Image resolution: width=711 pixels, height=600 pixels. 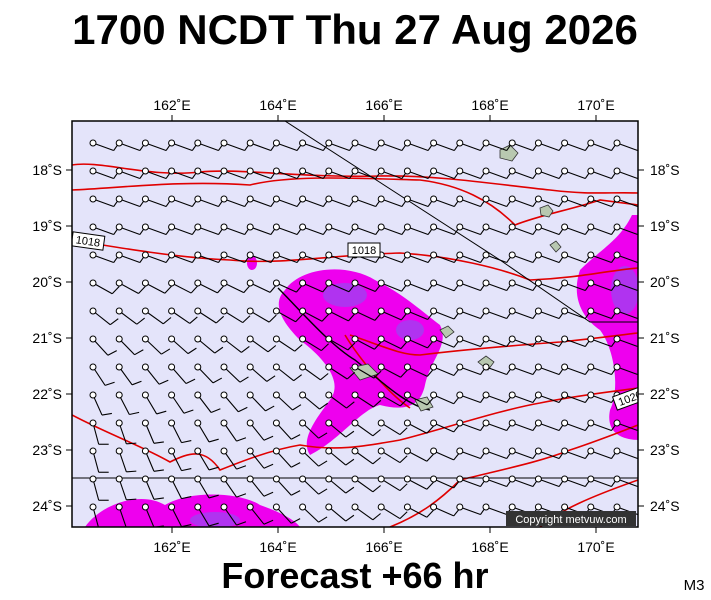 I want to click on lon-label: 168˚E, so click(x=489, y=547).